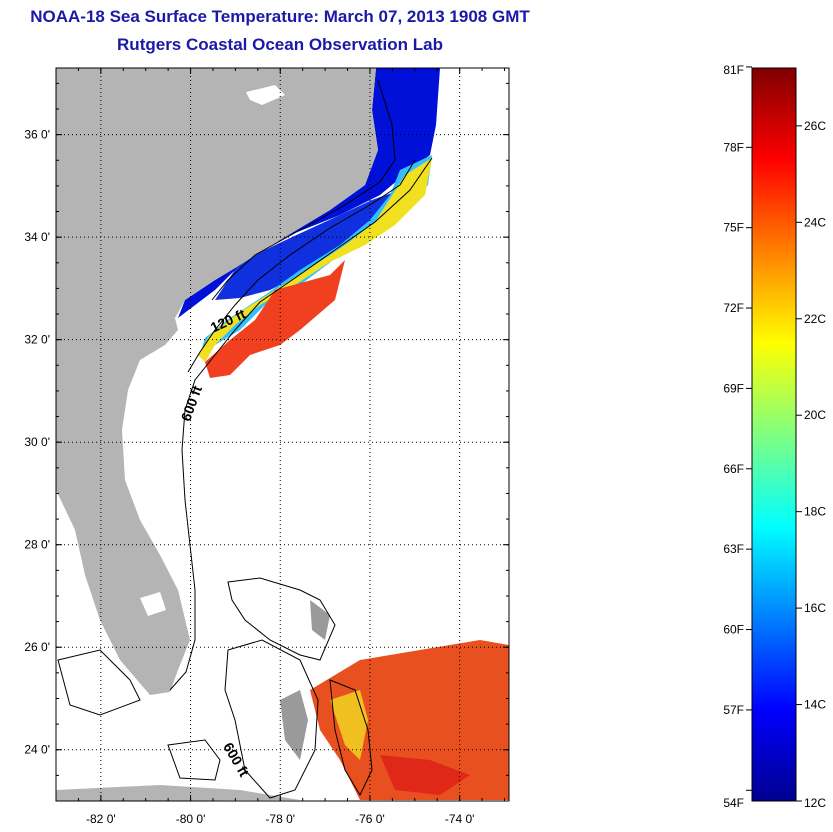 The width and height of the screenshot is (833, 832). Describe the element at coordinates (733, 308) in the screenshot. I see `colorbar-f-label: 72F` at that location.